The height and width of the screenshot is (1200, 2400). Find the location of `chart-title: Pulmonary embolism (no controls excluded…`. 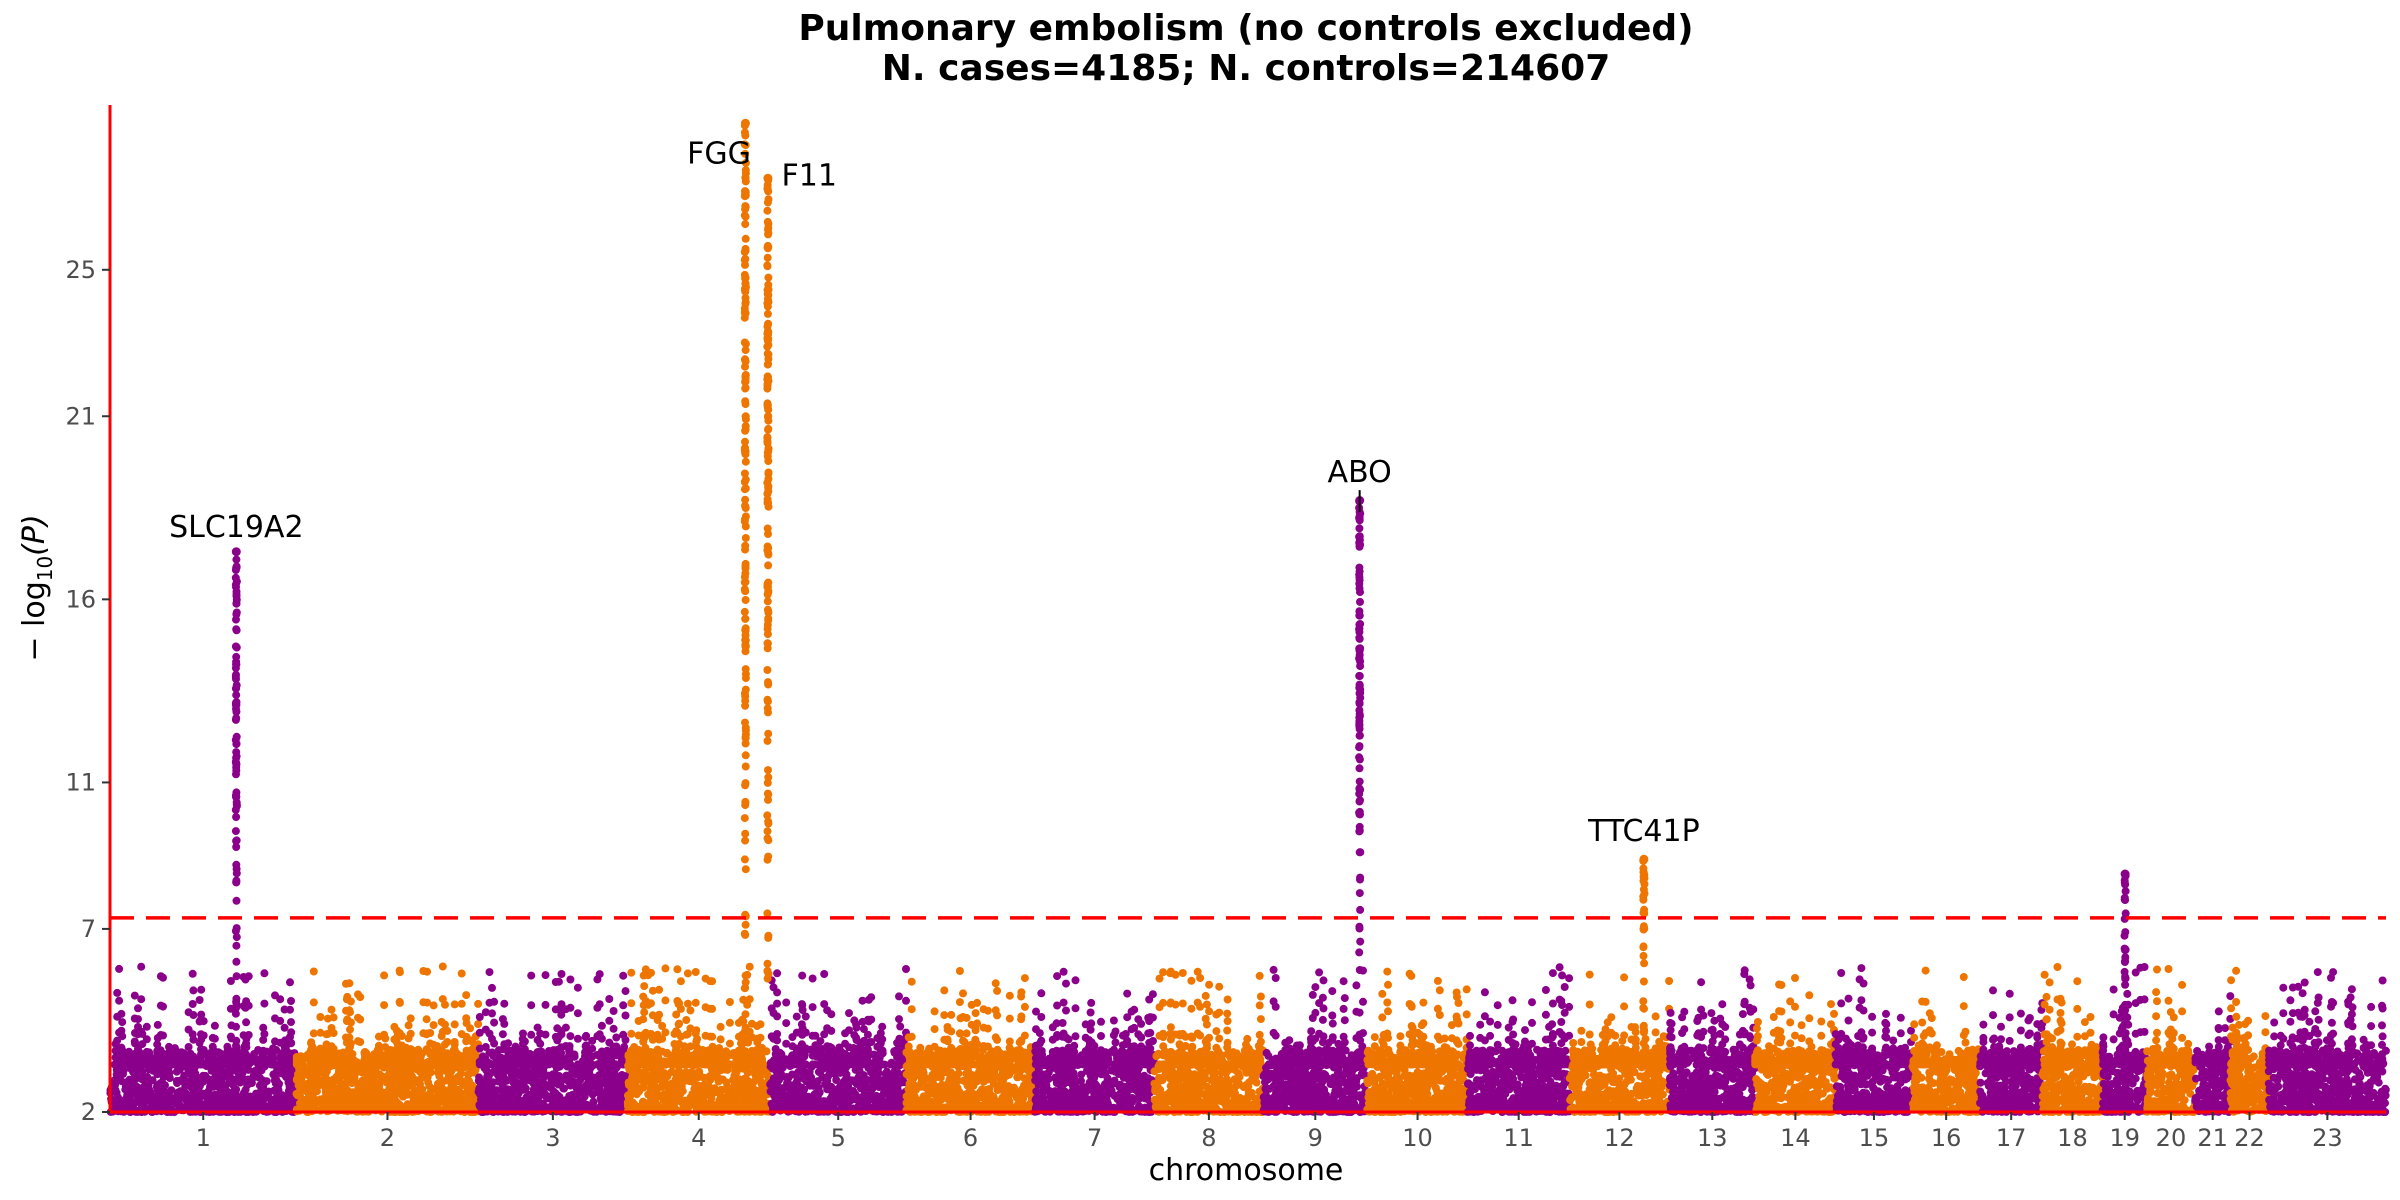

chart-title: Pulmonary embolism (no controls excluded… is located at coordinates (1245, 28).